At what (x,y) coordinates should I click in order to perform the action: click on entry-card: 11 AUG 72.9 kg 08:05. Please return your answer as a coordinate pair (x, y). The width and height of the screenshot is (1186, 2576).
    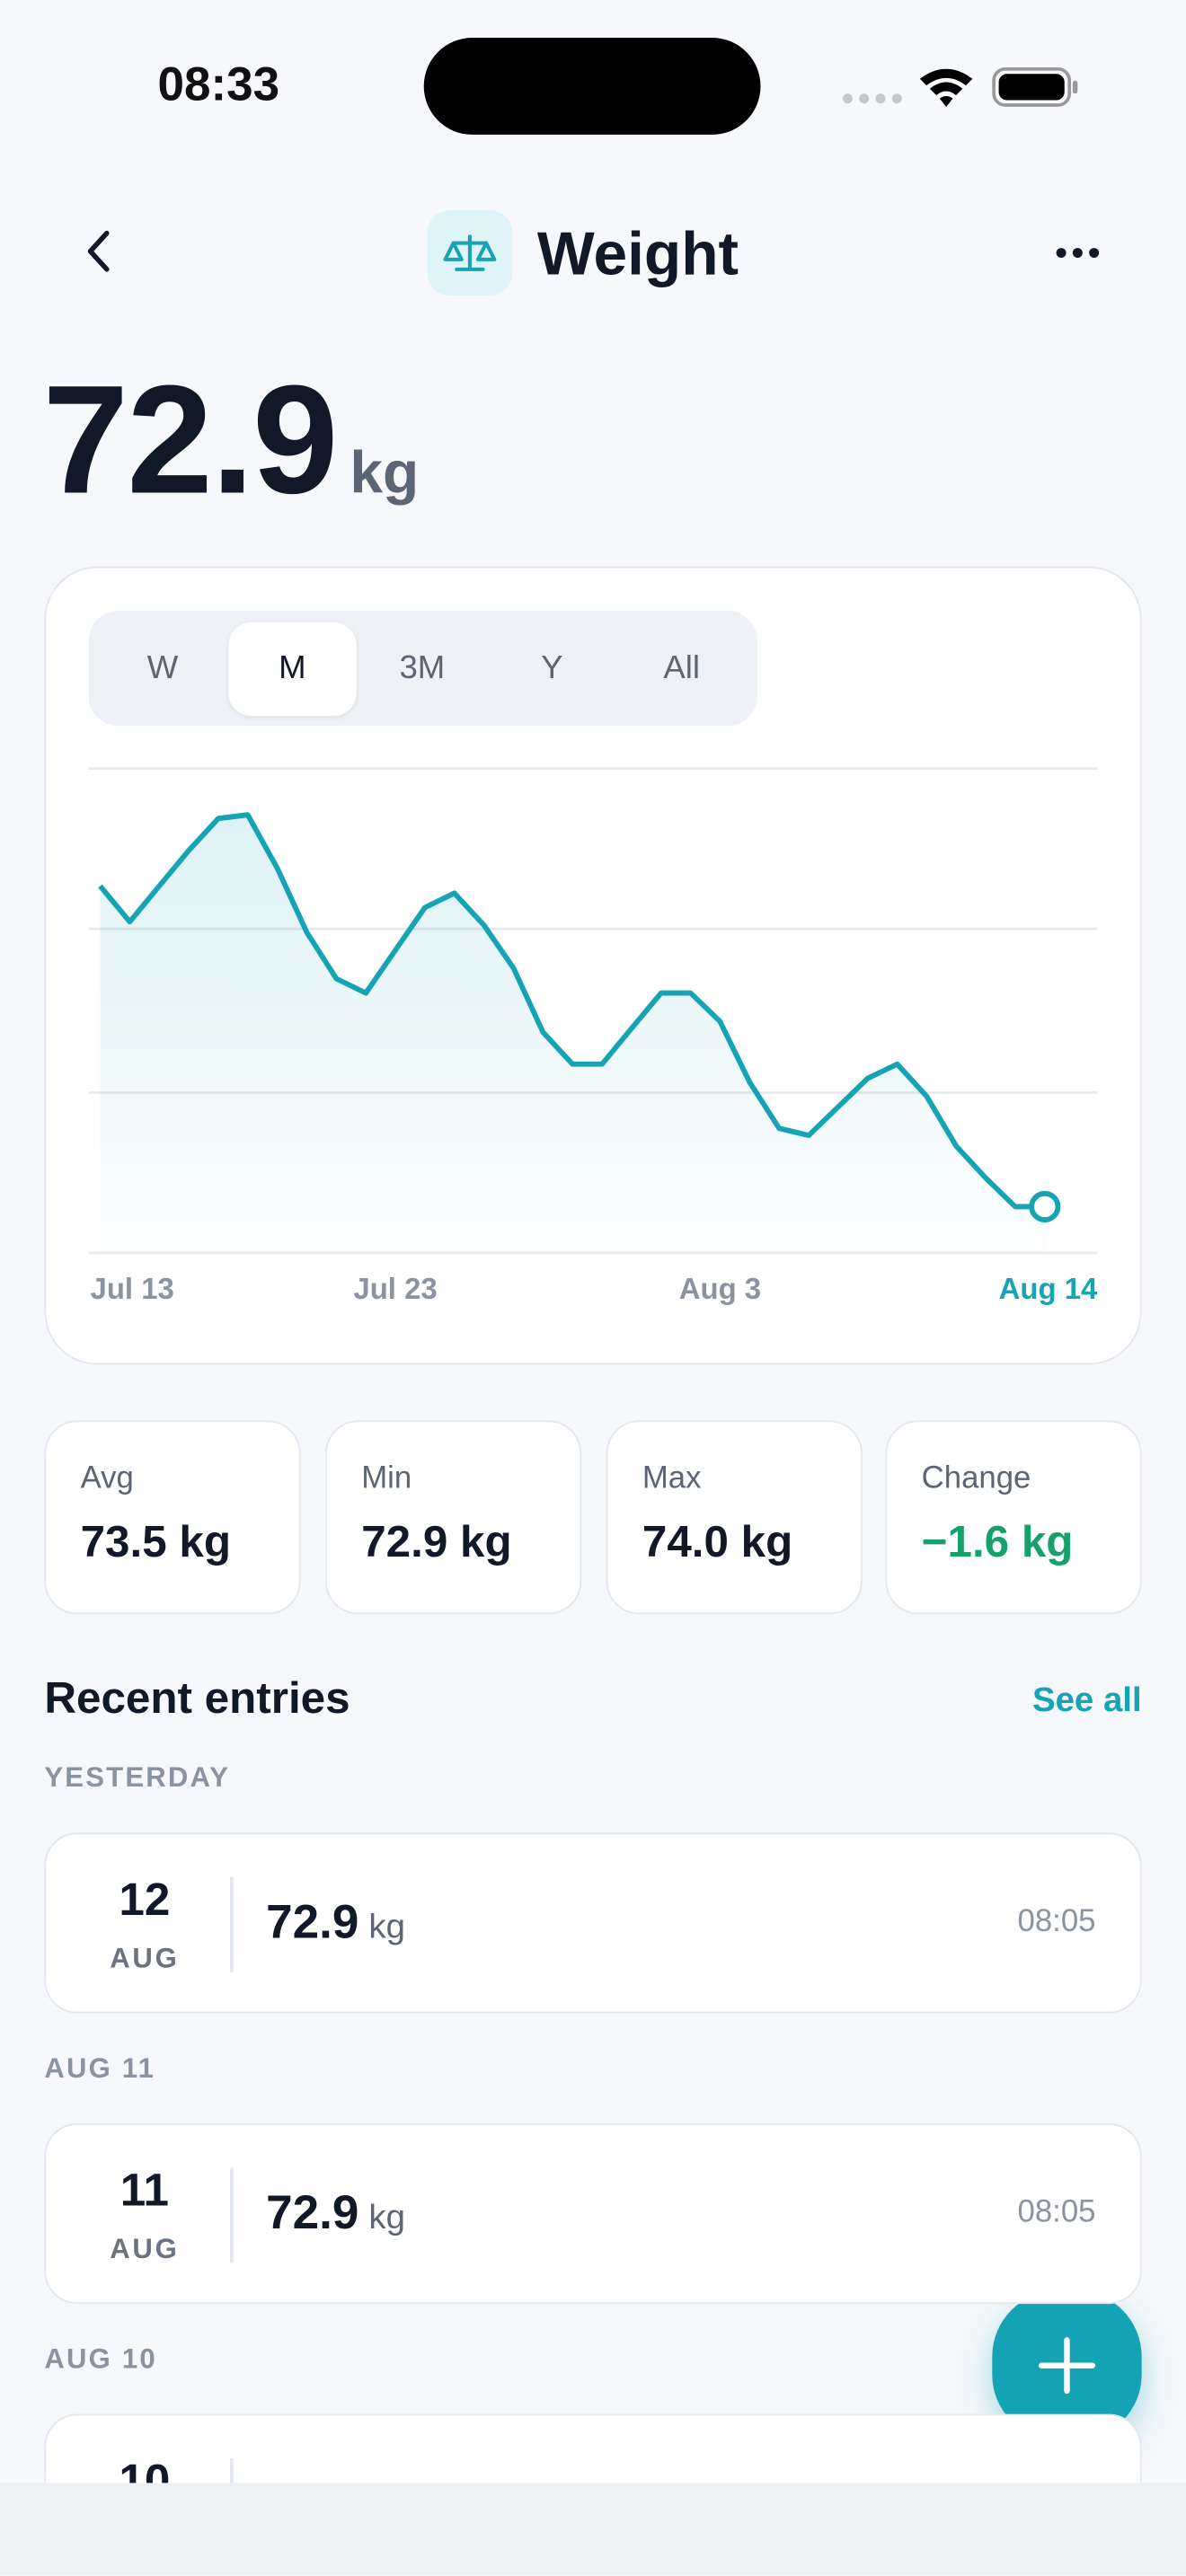
    Looking at the image, I should click on (593, 2213).